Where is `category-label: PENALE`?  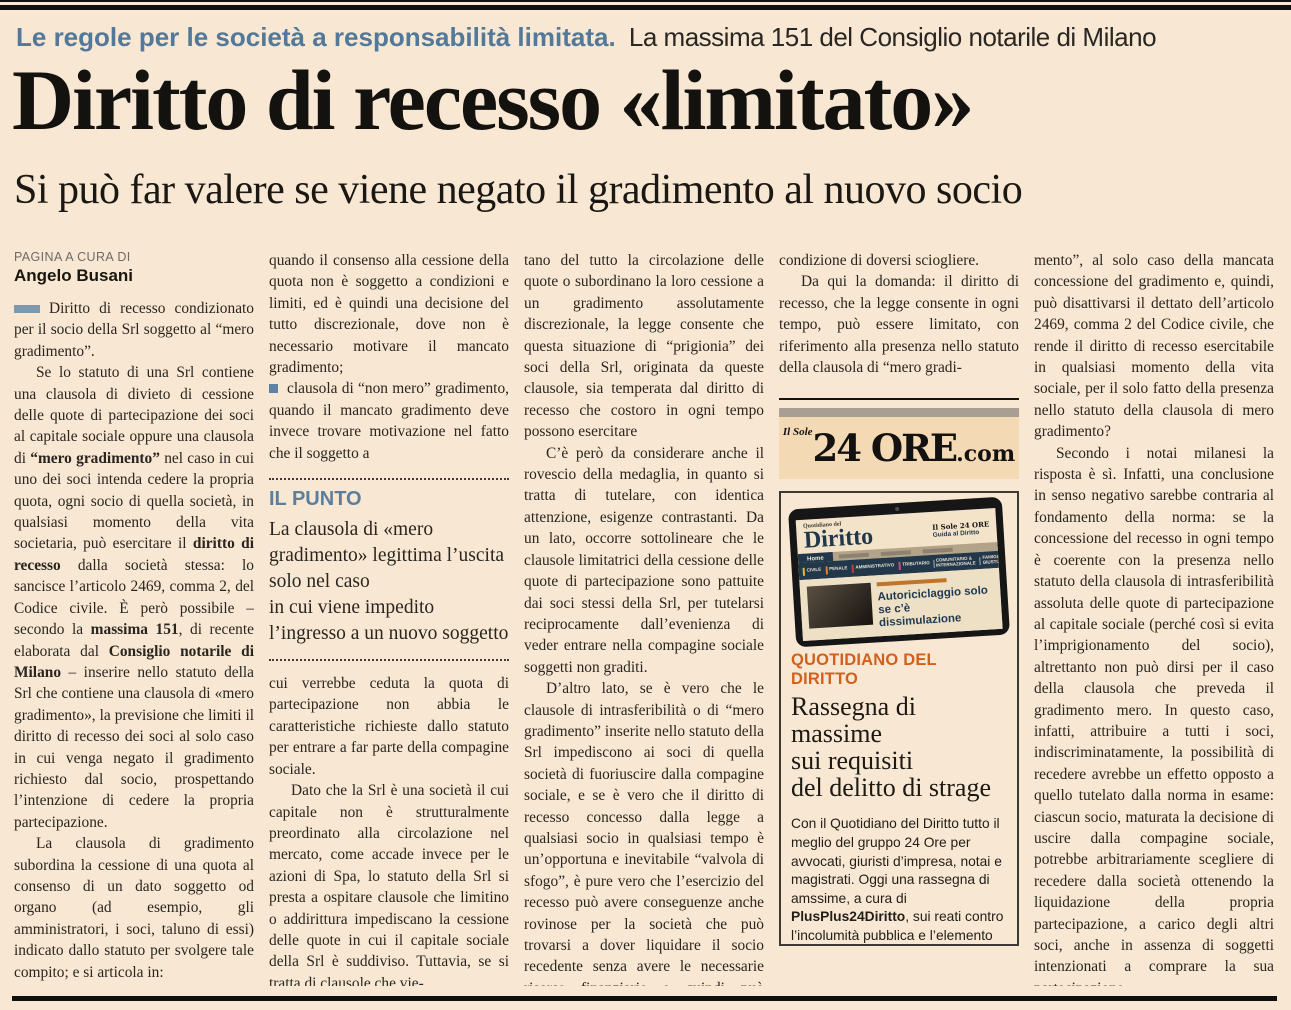
category-label: PENALE is located at coordinates (838, 568).